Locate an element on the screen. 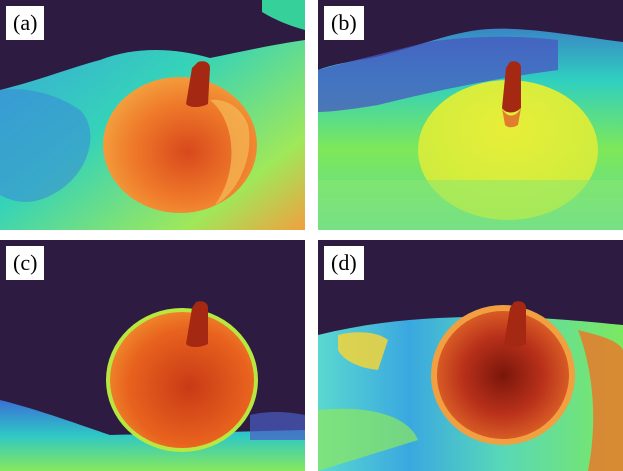 The height and width of the screenshot is (471, 623). panel-label-d: (d) is located at coordinates (344, 263).